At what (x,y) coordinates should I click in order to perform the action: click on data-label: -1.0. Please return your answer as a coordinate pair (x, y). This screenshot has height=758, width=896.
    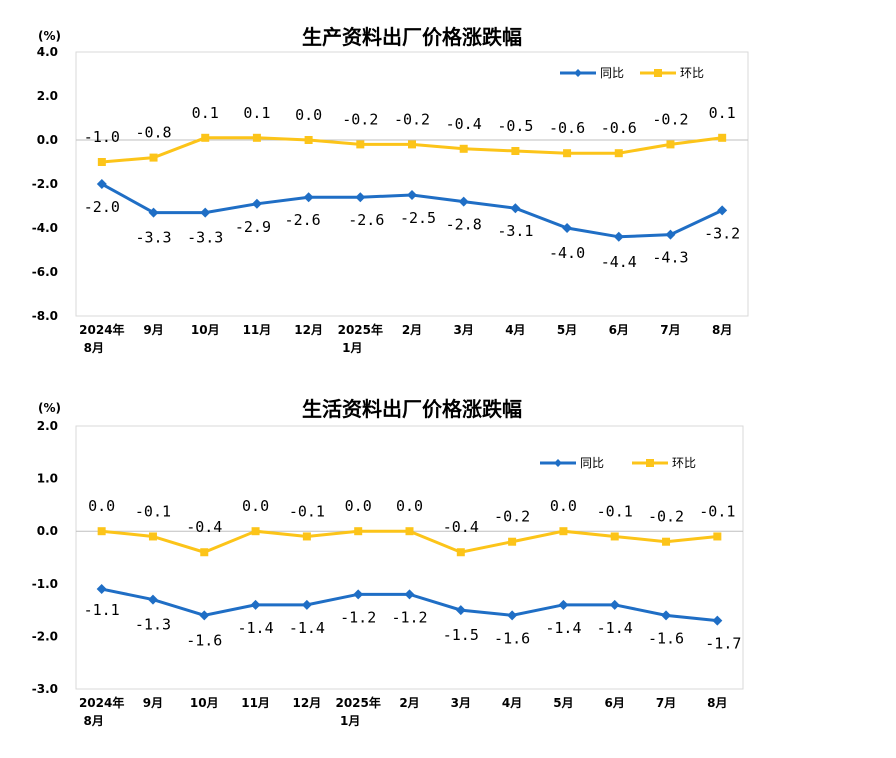
    Looking at the image, I should click on (102, 137).